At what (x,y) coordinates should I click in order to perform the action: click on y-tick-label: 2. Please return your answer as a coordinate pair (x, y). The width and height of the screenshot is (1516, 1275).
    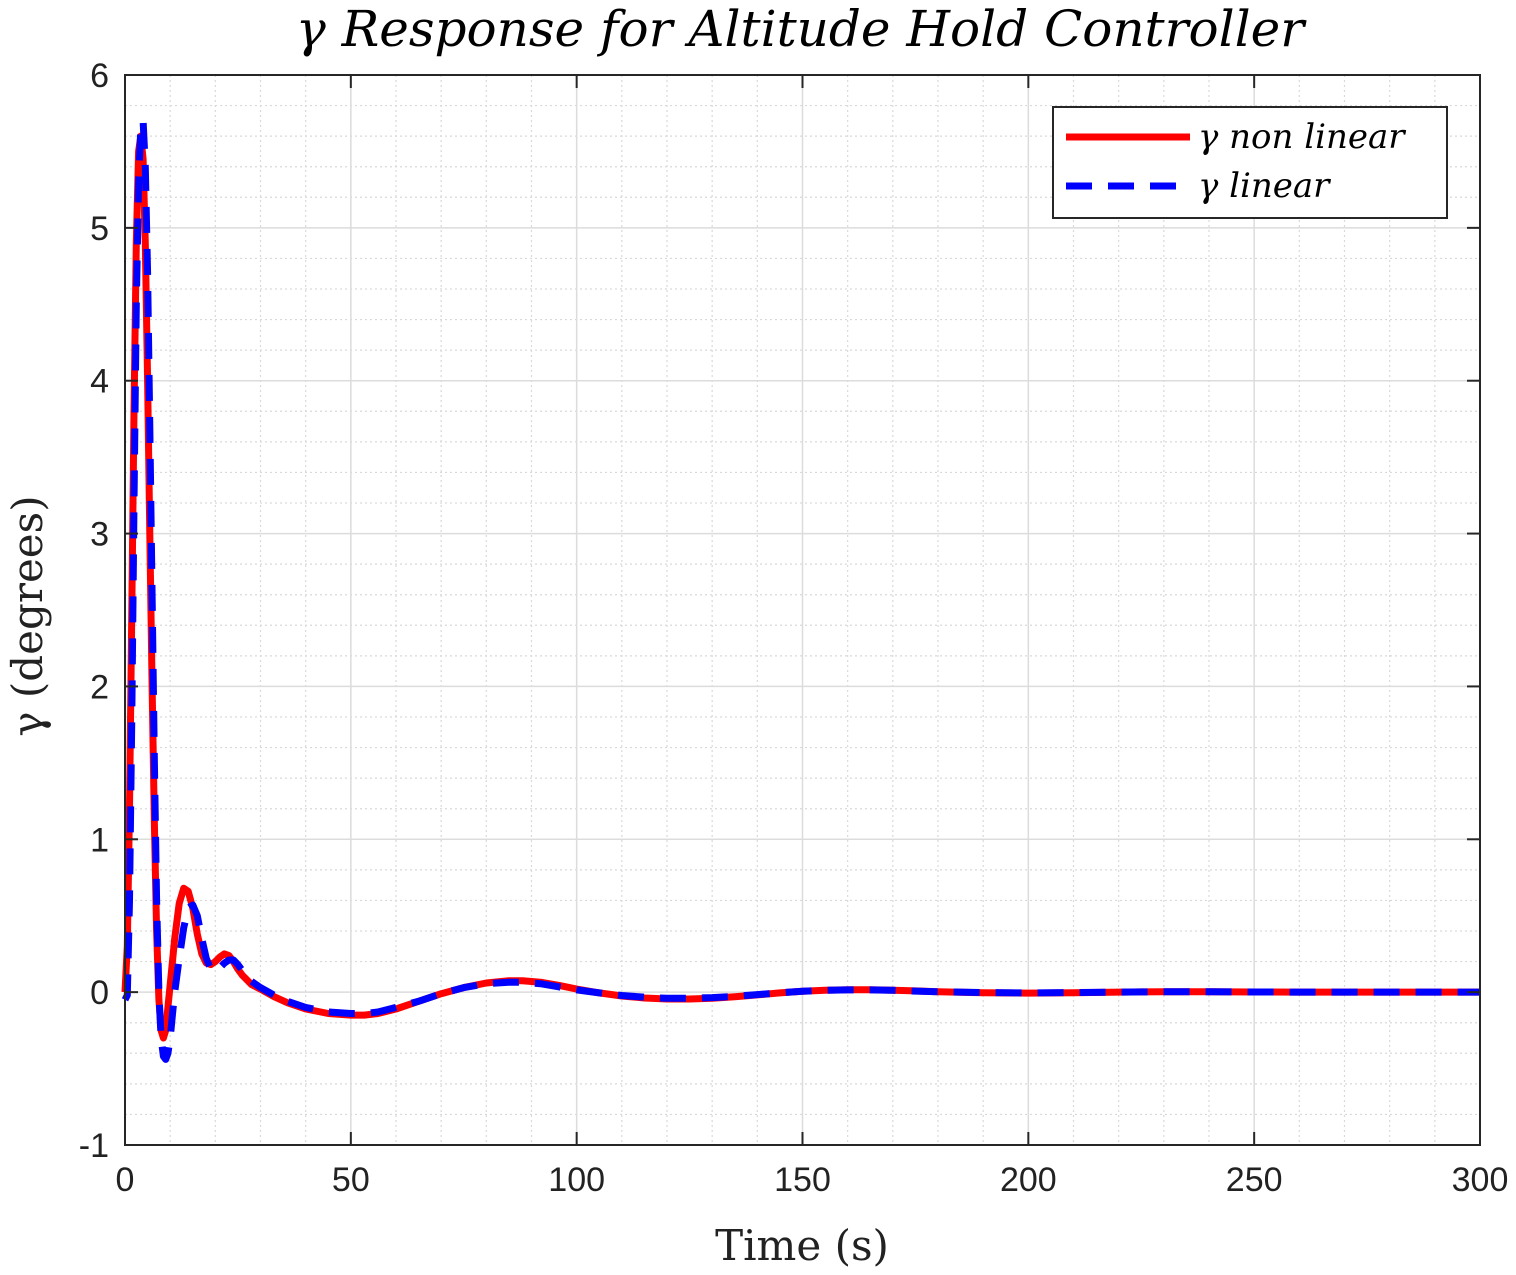
    Looking at the image, I should click on (99, 687).